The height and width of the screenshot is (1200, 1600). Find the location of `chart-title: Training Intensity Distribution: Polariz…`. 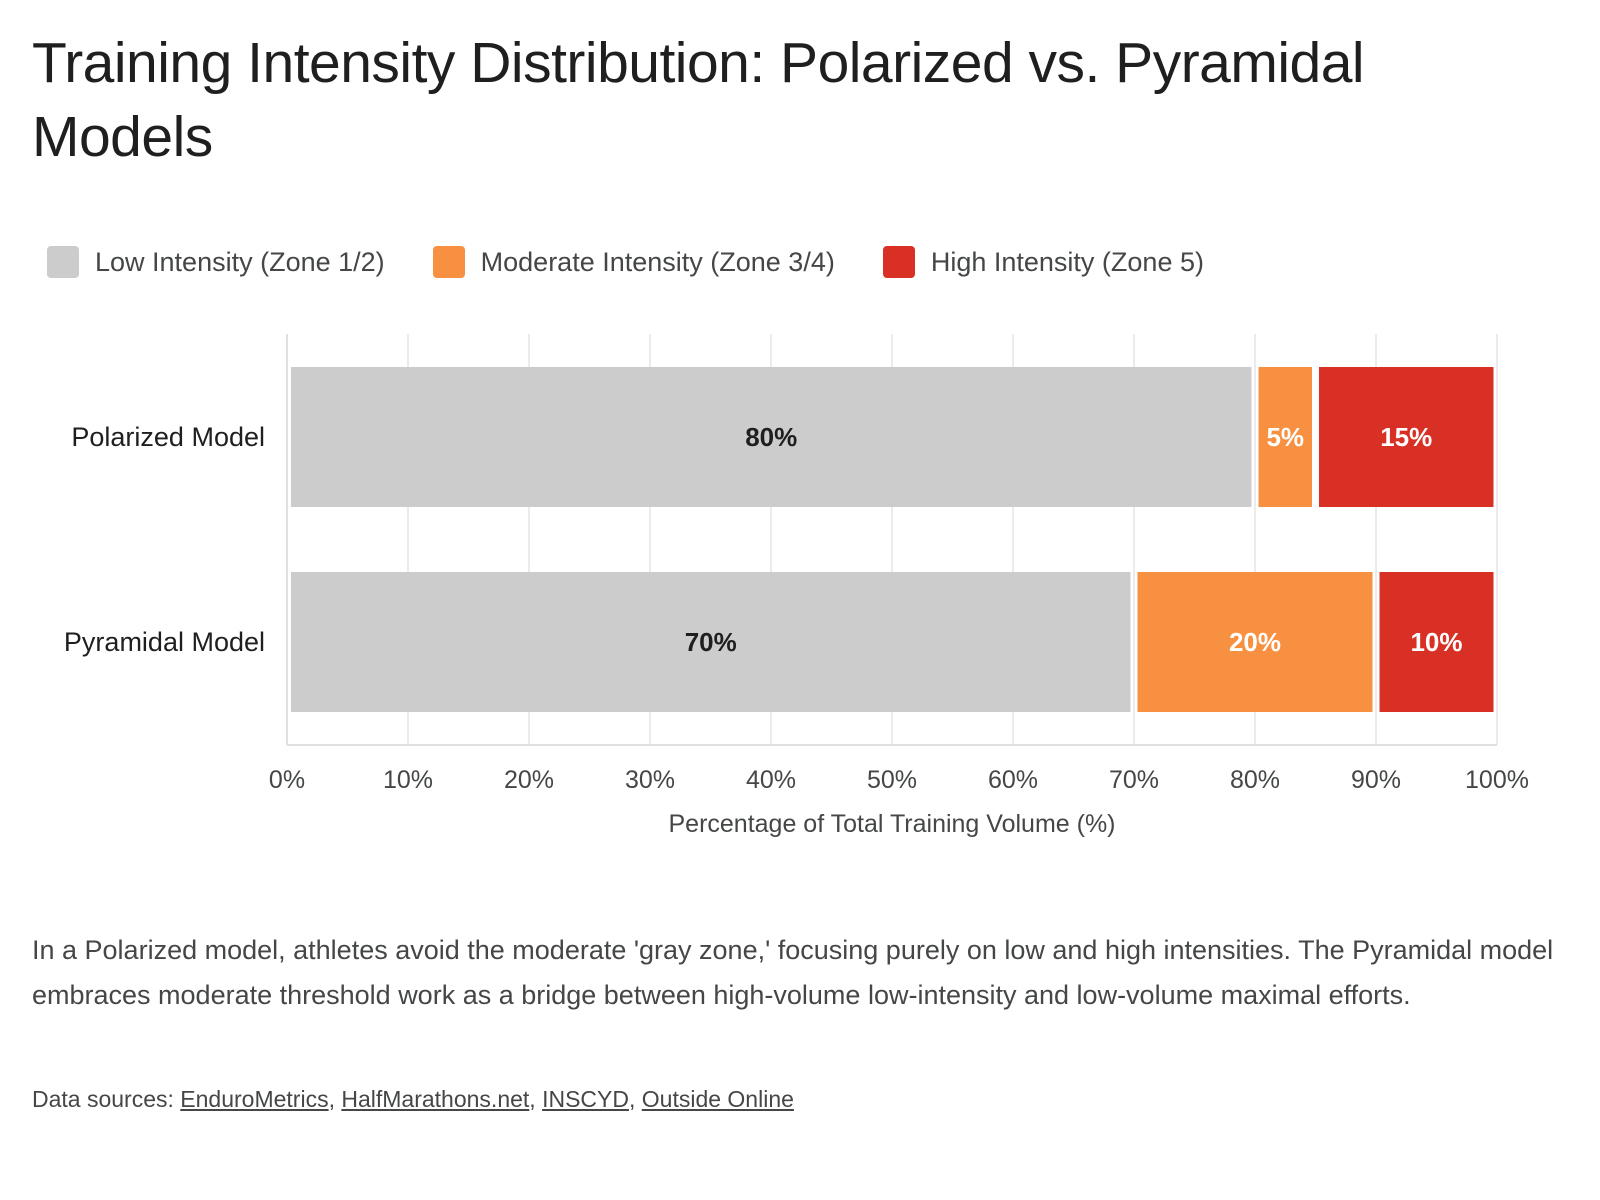

chart-title: Training Intensity Distribution: Polariz… is located at coordinates (698, 100).